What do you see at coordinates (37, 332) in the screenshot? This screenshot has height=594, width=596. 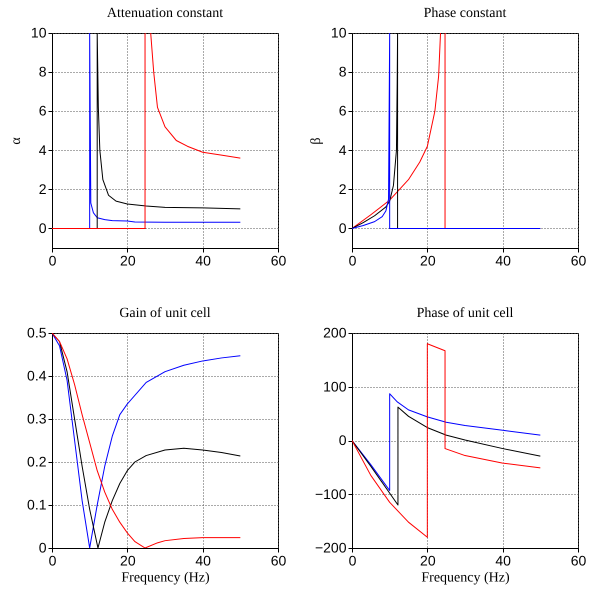 I see `y-tick-label: 0.5` at bounding box center [37, 332].